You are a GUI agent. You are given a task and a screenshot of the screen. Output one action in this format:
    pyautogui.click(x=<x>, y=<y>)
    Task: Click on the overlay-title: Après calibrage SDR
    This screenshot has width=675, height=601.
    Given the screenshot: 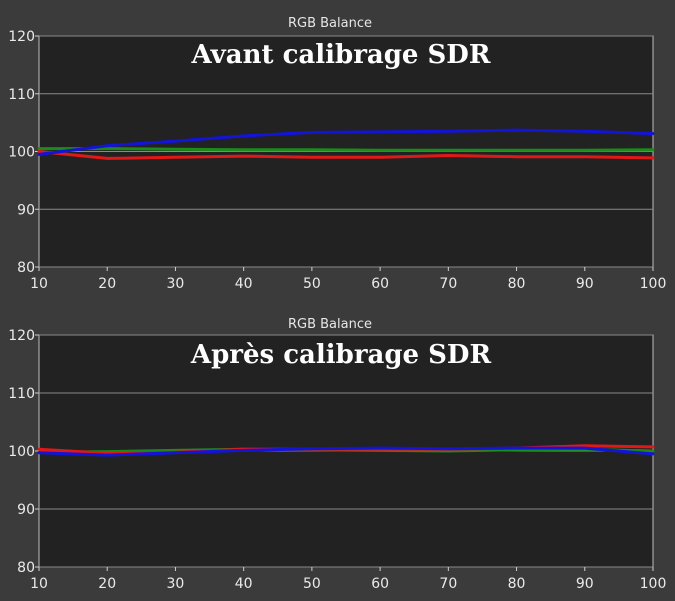 What is the action you would take?
    pyautogui.click(x=341, y=355)
    